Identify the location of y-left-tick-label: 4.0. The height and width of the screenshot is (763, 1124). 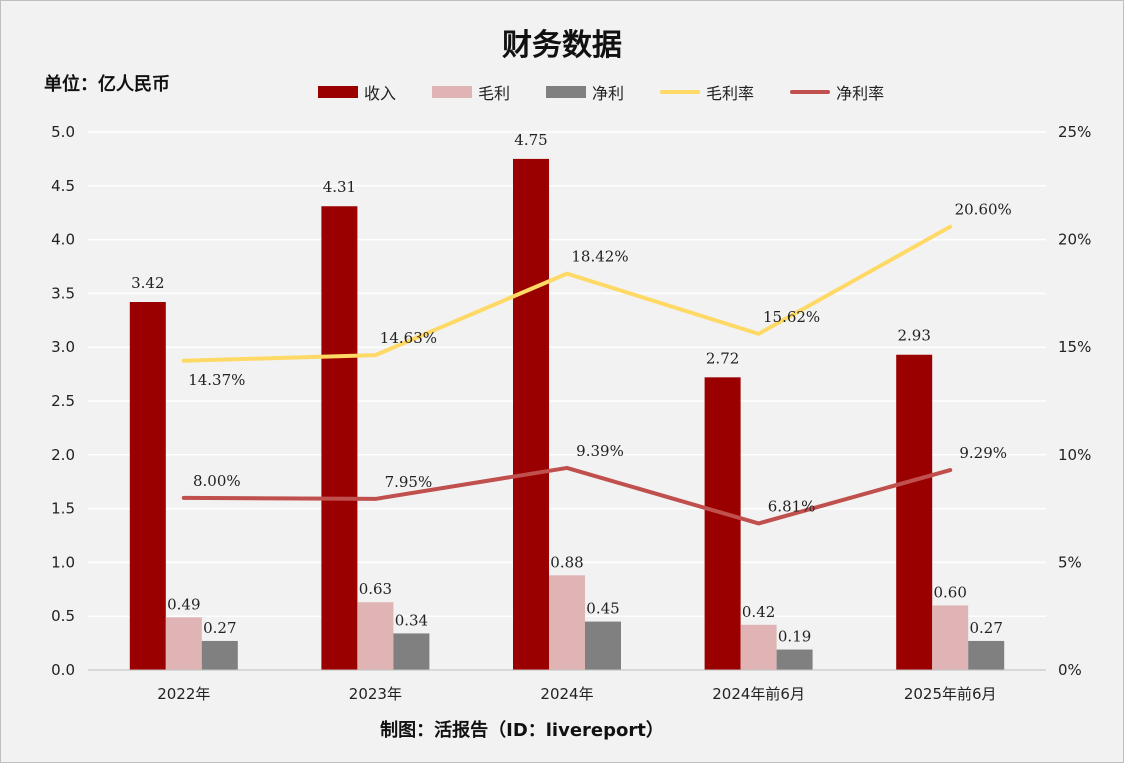
(63, 240).